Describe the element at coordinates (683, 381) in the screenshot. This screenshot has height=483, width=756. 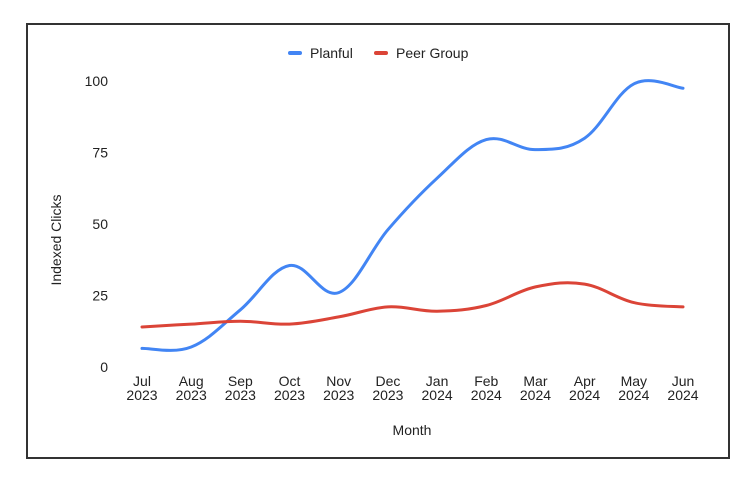
I see `x-tick-month: Jun` at that location.